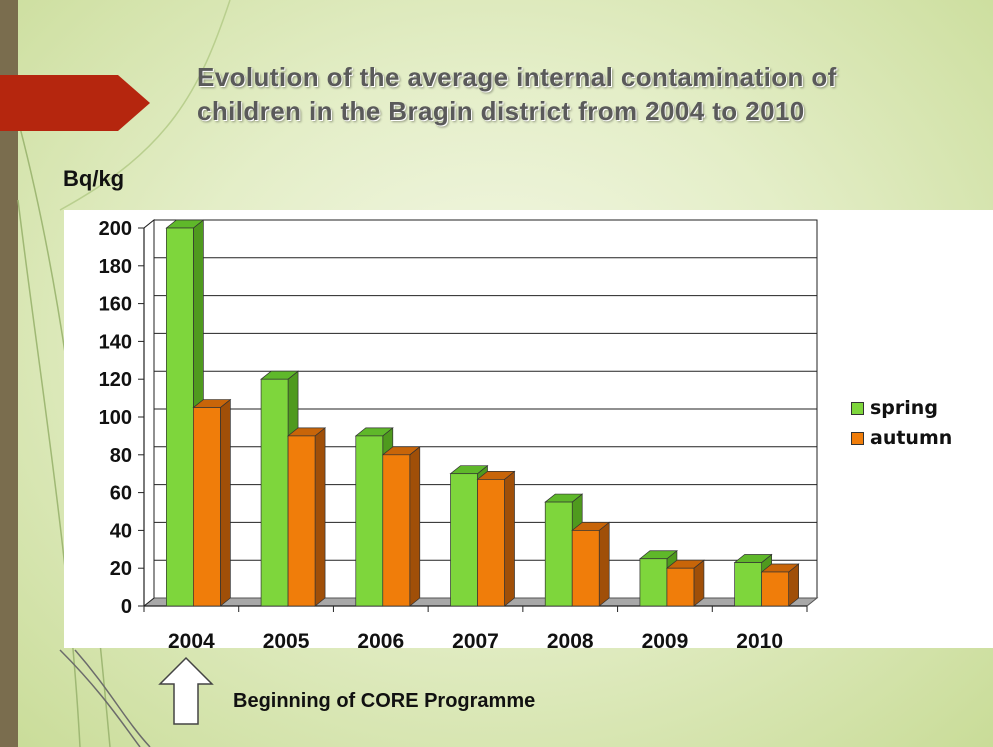 The width and height of the screenshot is (993, 747). What do you see at coordinates (857, 438) in the screenshot?
I see `legend-swatch-autumn` at bounding box center [857, 438].